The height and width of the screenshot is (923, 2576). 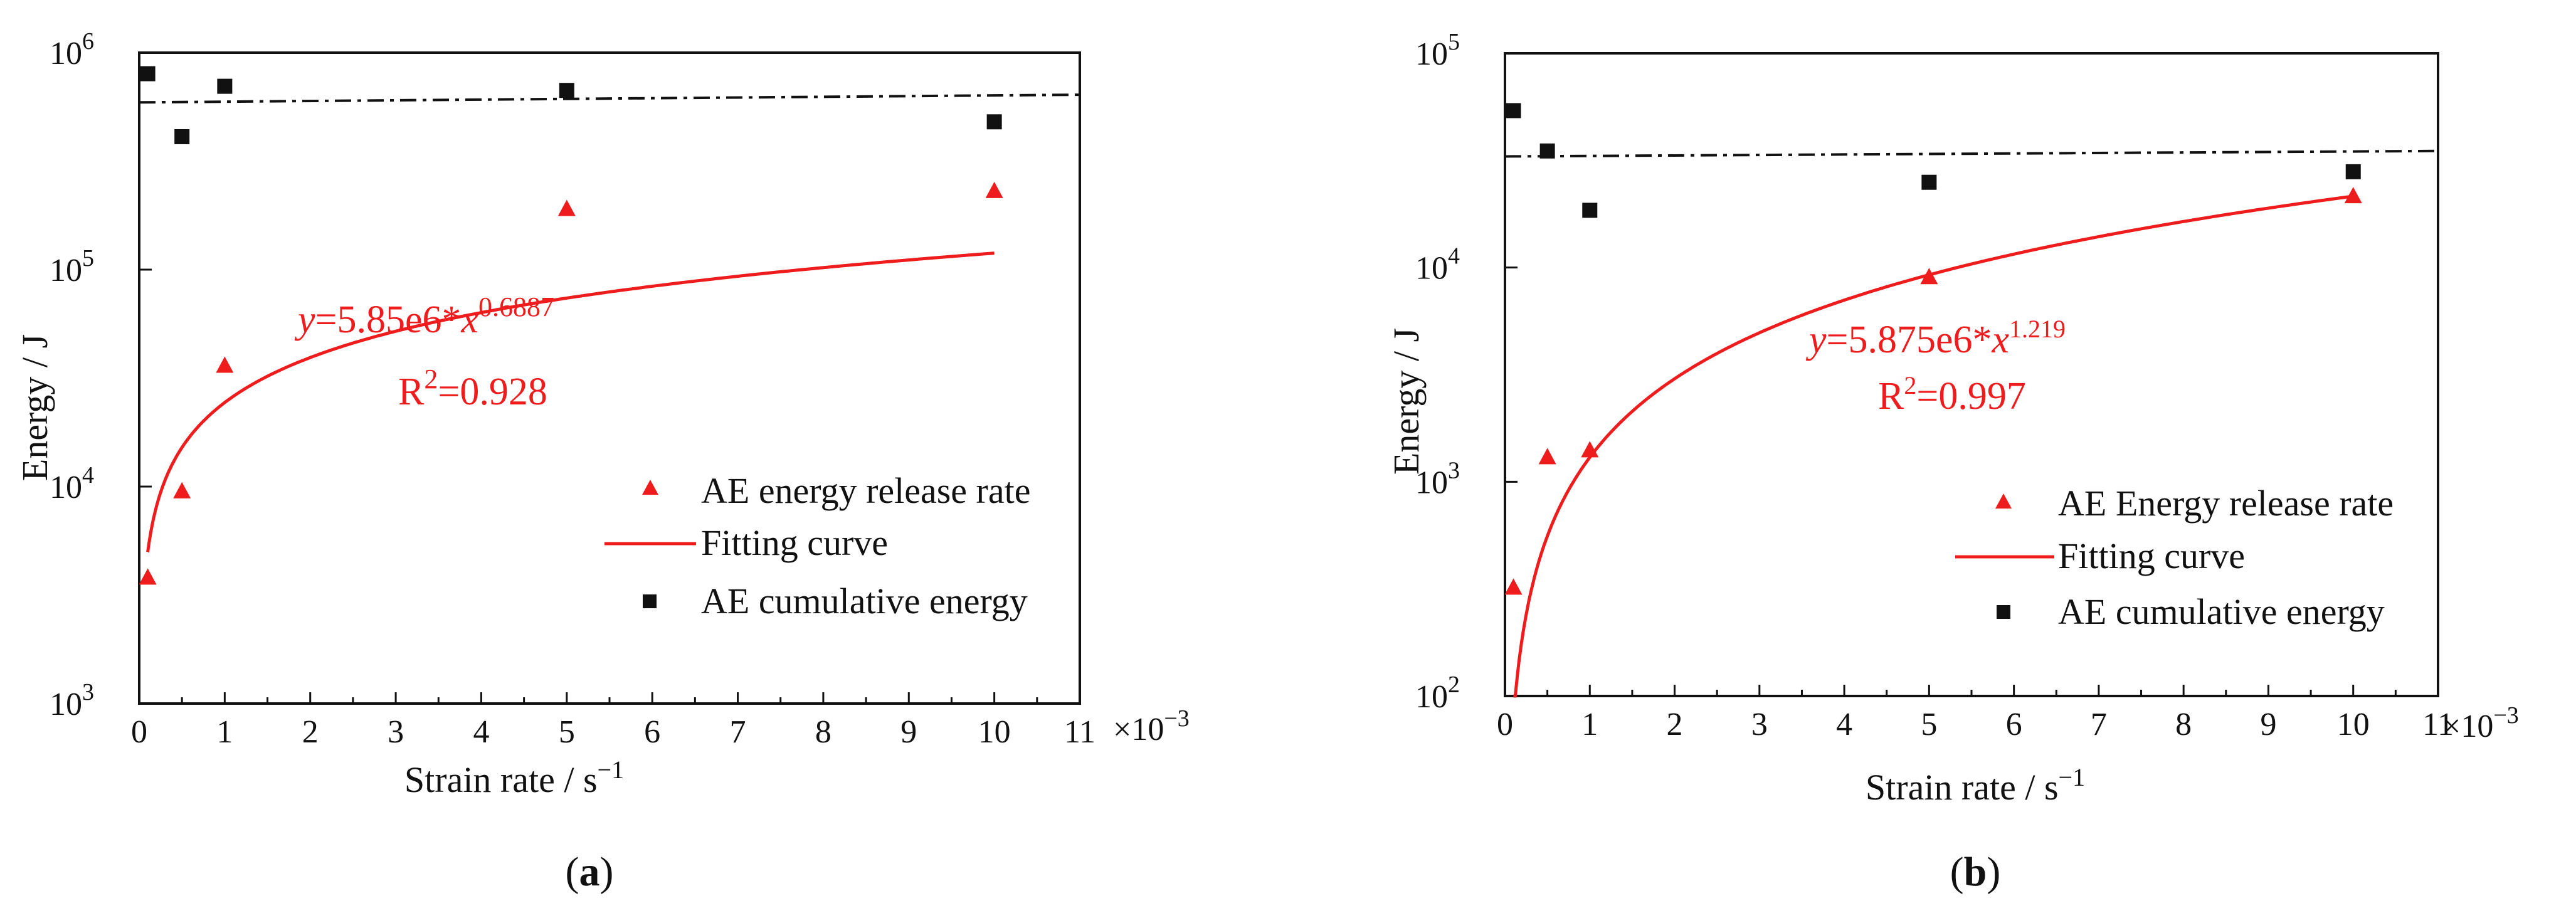 What do you see at coordinates (2221, 611) in the screenshot?
I see `legend-b-cumulative-label: AE cumulative energy` at bounding box center [2221, 611].